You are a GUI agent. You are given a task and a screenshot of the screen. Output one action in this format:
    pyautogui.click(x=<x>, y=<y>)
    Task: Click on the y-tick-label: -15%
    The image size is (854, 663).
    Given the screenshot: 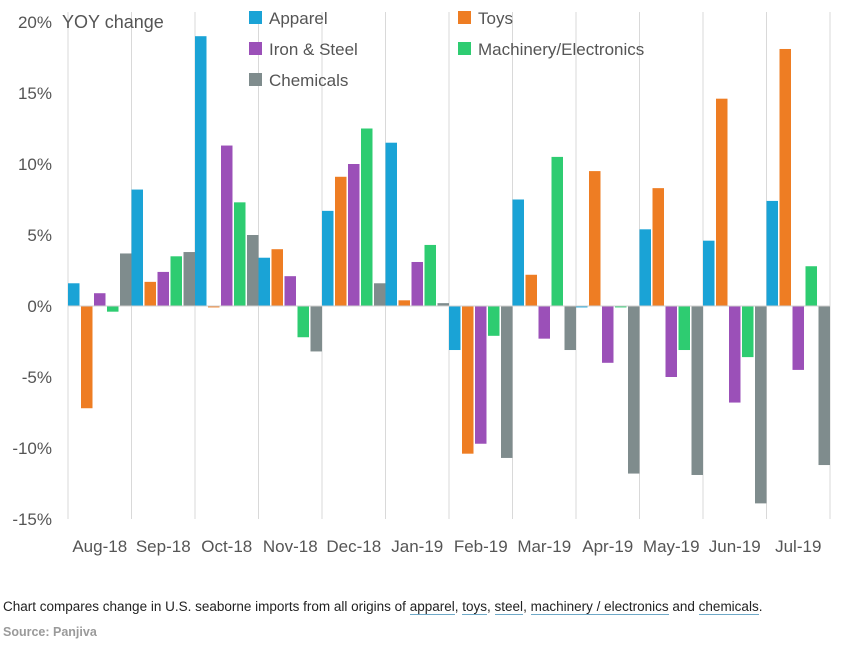 What is the action you would take?
    pyautogui.click(x=32, y=519)
    